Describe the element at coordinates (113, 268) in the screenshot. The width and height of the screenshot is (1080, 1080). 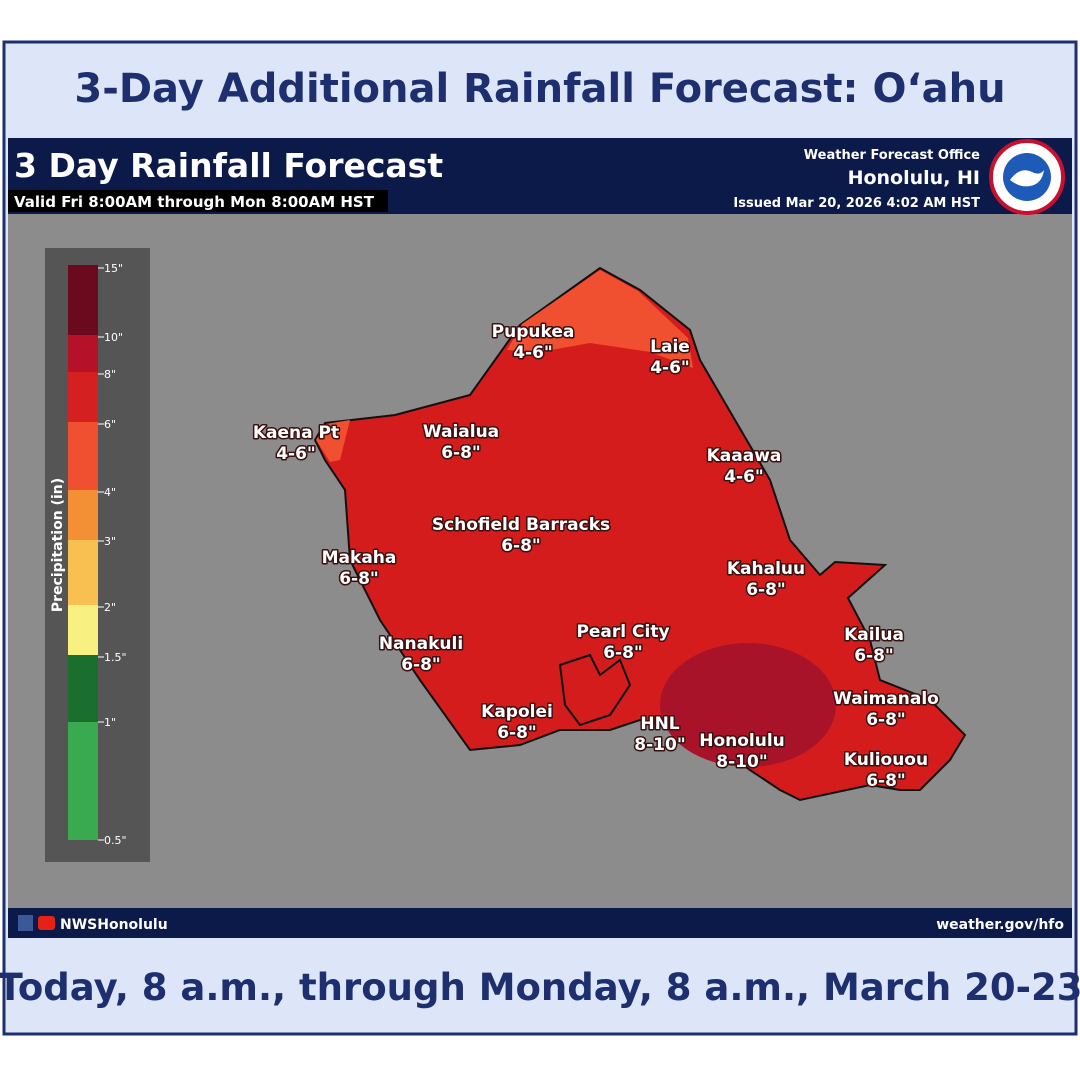
I see `legend-label: 15"` at that location.